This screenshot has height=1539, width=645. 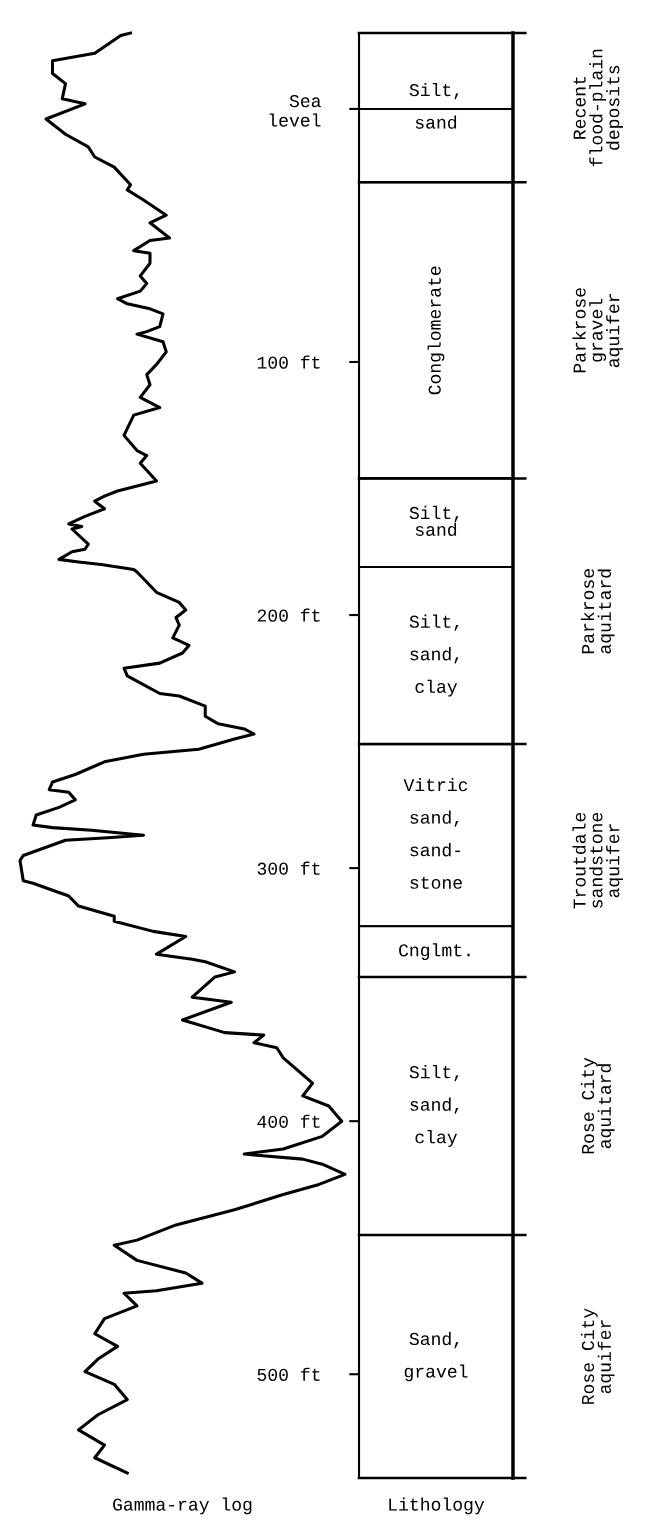 I want to click on text: Parkrose aquitard, so click(x=597, y=611).